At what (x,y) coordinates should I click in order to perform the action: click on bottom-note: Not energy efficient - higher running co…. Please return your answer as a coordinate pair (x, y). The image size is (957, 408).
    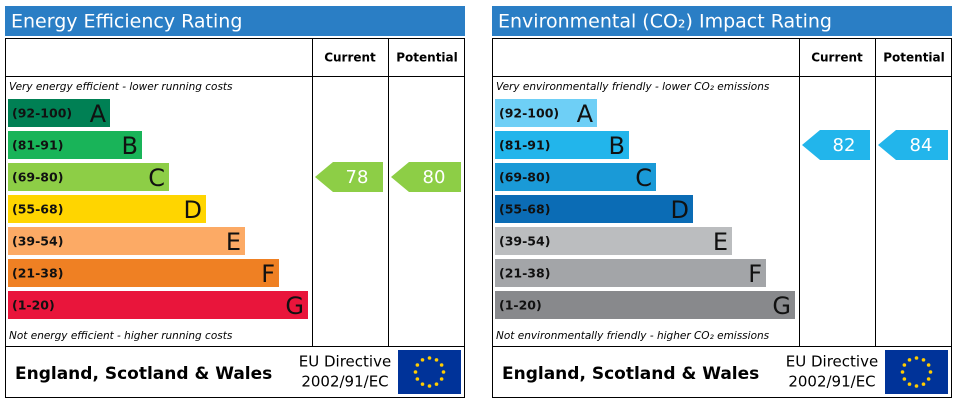
    Looking at the image, I should click on (121, 336).